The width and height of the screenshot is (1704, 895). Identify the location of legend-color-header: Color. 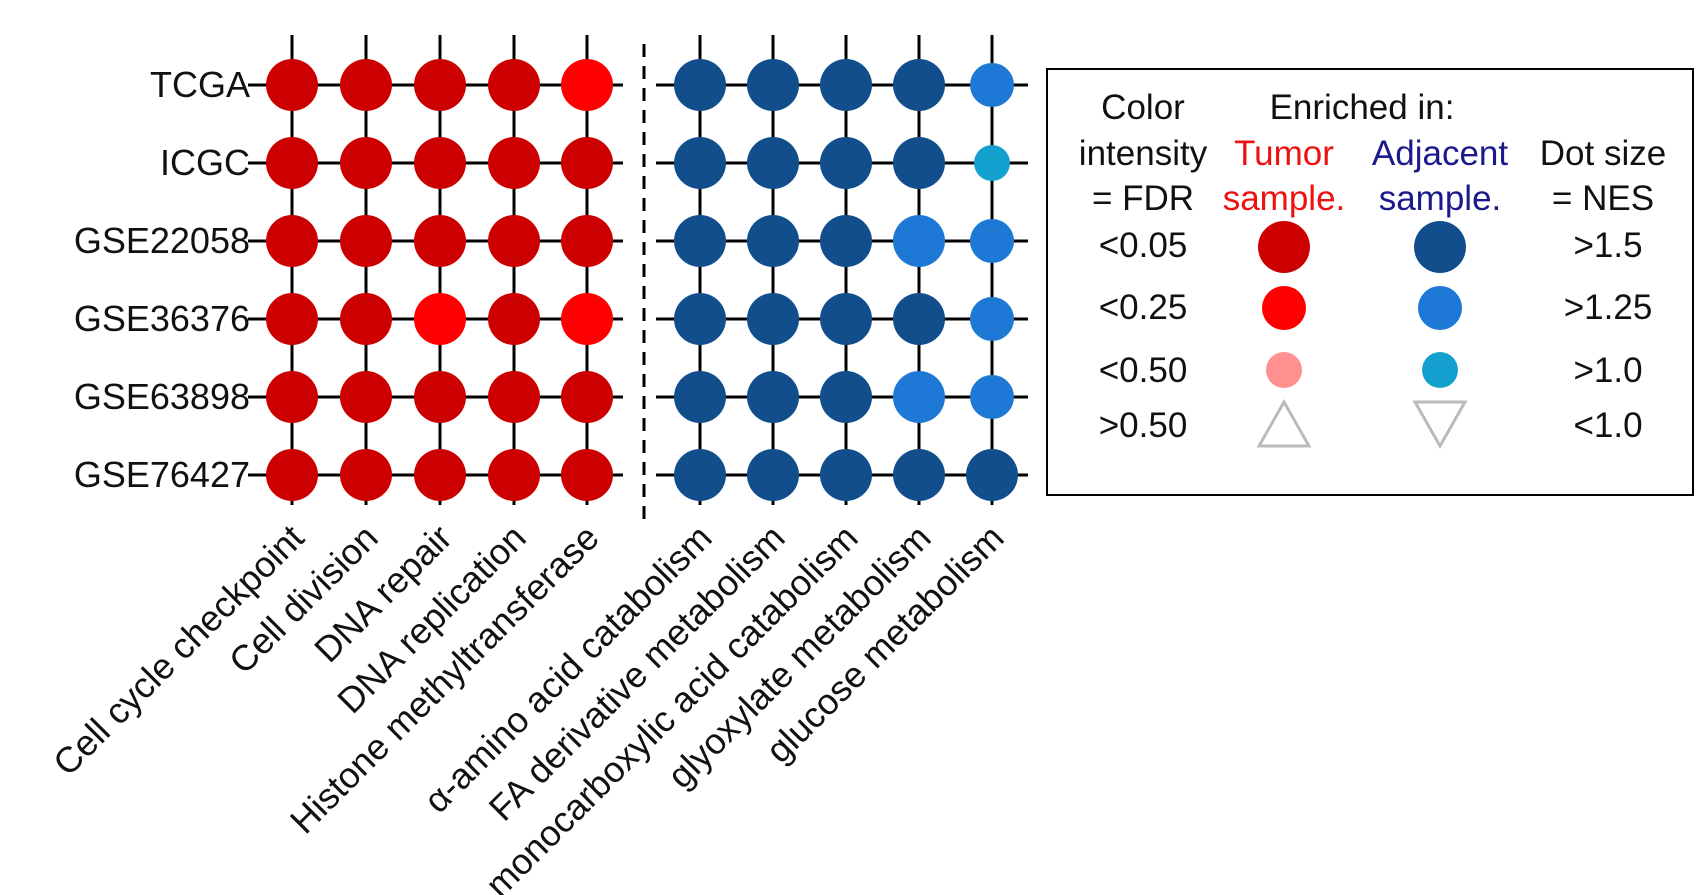
(1143, 107).